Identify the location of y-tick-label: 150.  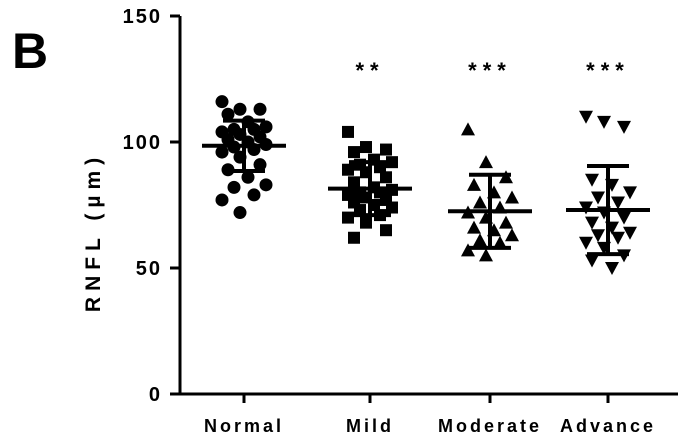
(142, 17).